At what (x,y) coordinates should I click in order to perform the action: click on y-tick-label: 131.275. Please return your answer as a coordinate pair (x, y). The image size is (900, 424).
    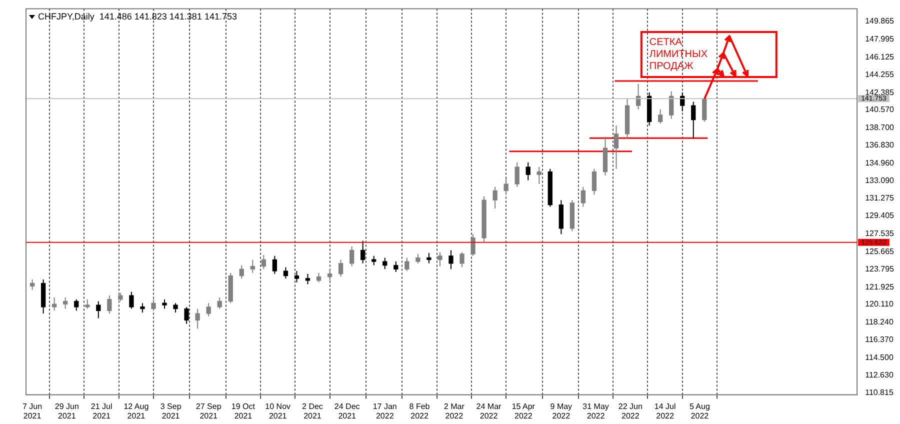
    Looking at the image, I should click on (880, 197).